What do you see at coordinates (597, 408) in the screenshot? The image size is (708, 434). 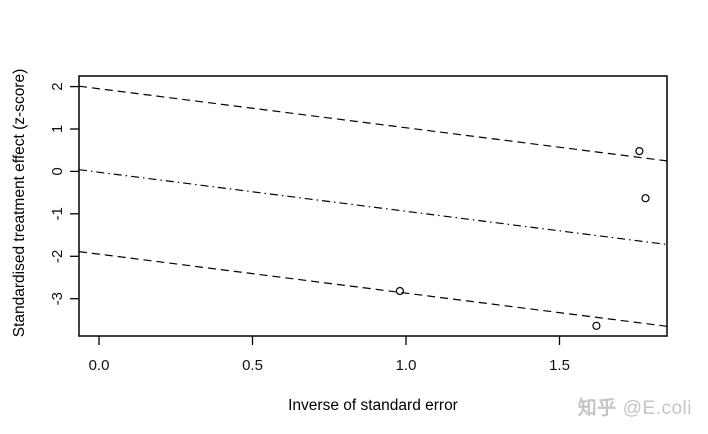 I see `watermark-brand: 知乎` at bounding box center [597, 408].